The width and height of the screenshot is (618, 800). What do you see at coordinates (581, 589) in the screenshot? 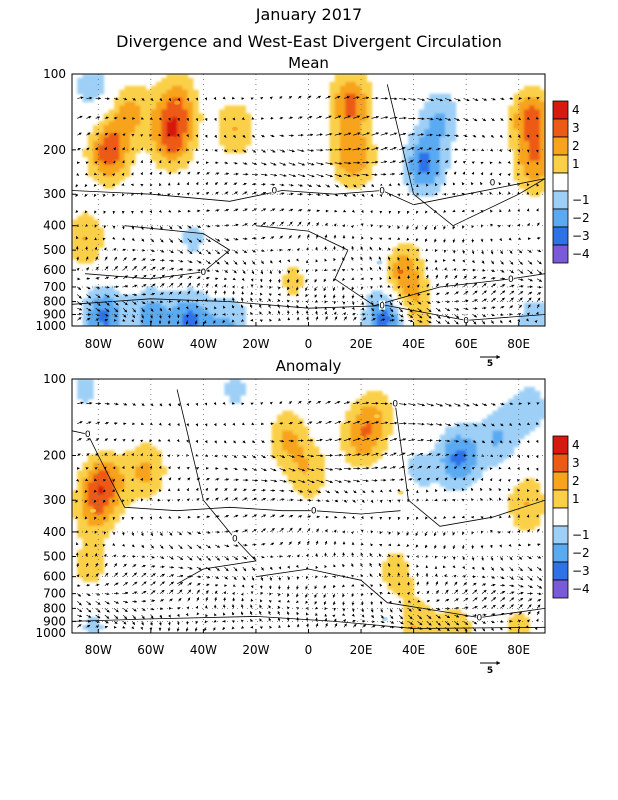
I see `colorbar-label: −4` at bounding box center [581, 589].